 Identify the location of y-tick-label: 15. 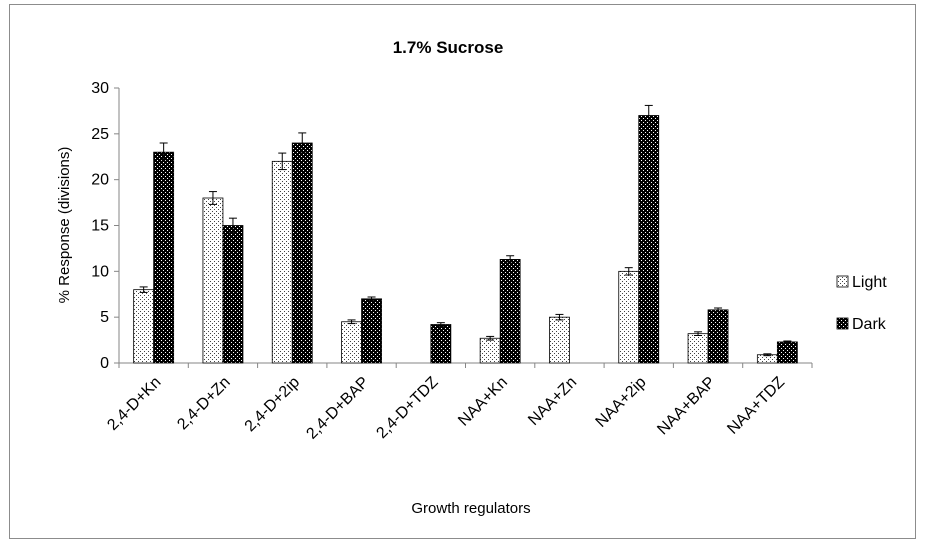
(100, 226).